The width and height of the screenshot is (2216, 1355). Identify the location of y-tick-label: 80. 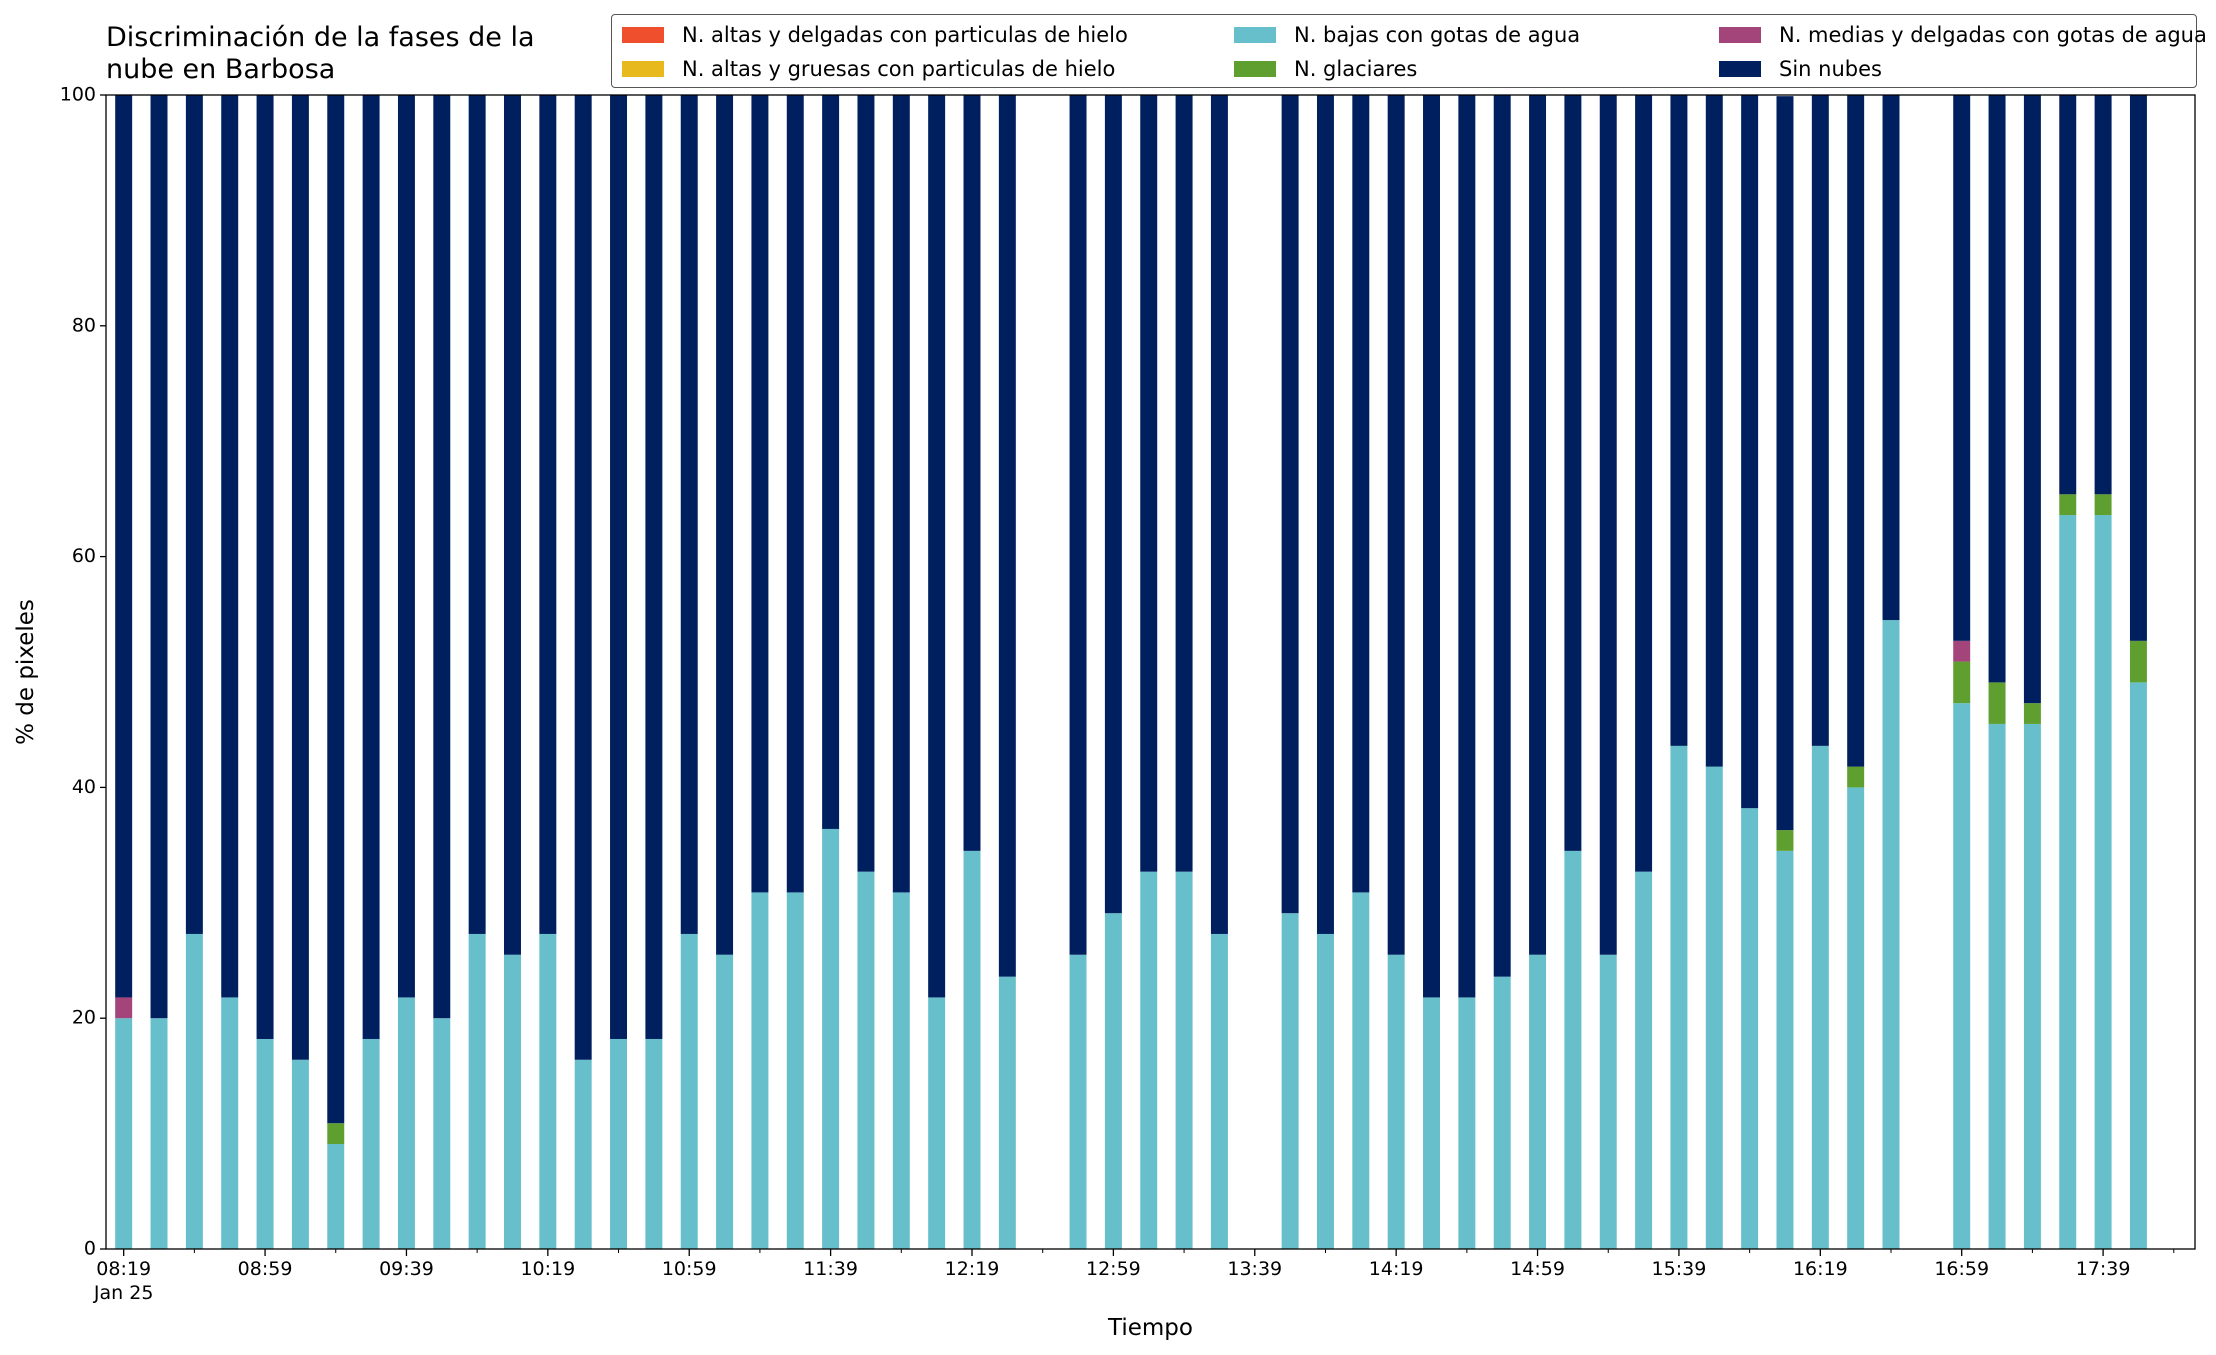
(84, 325).